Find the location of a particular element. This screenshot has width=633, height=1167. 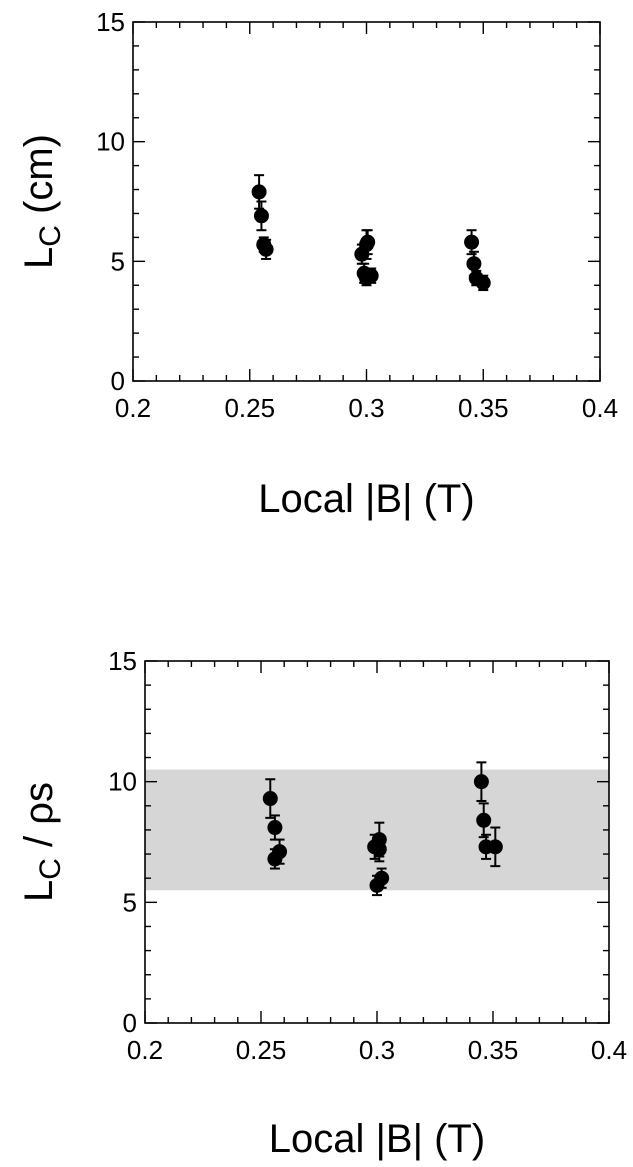

y-axis-label: LC (cm) is located at coordinates (42, 201).